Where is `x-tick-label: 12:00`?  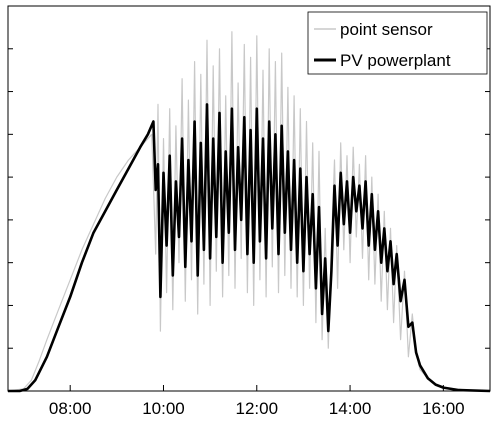 x-tick-label: 12:00 is located at coordinates (257, 408).